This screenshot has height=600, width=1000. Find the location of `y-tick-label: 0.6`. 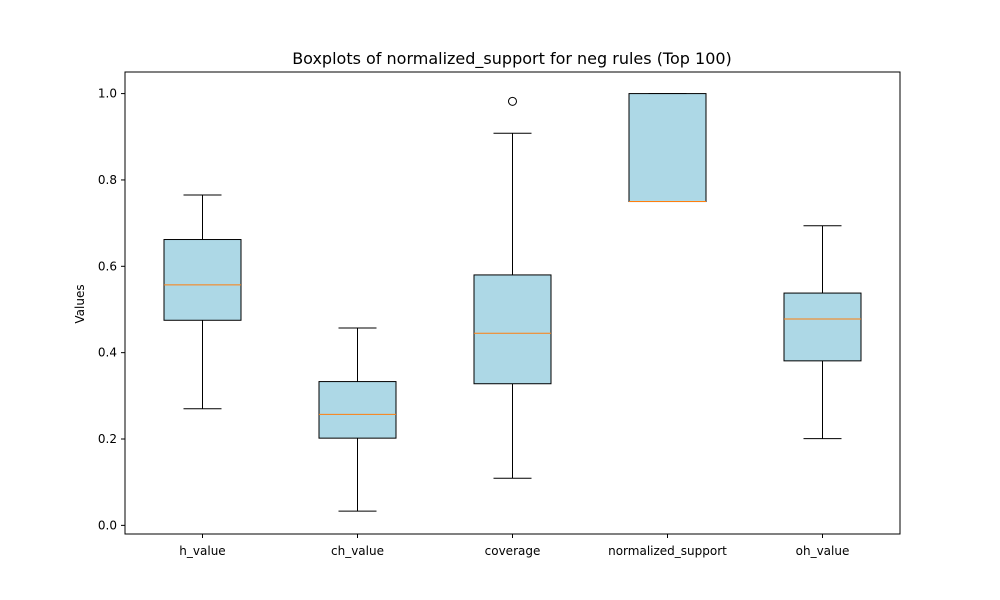

y-tick-label: 0.6 is located at coordinates (107, 266).